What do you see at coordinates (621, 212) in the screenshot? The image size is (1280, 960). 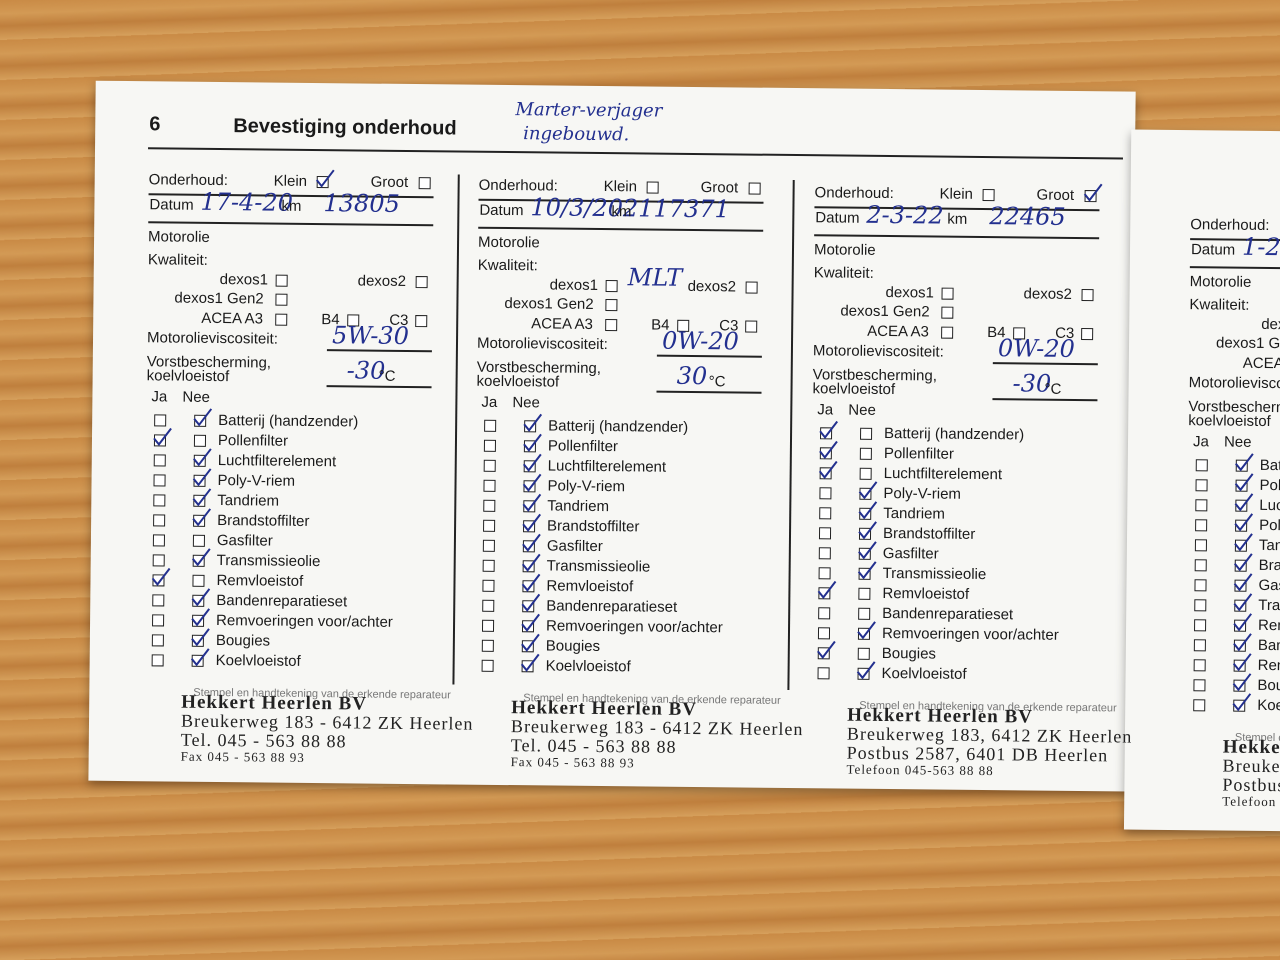 I see `label: km` at bounding box center [621, 212].